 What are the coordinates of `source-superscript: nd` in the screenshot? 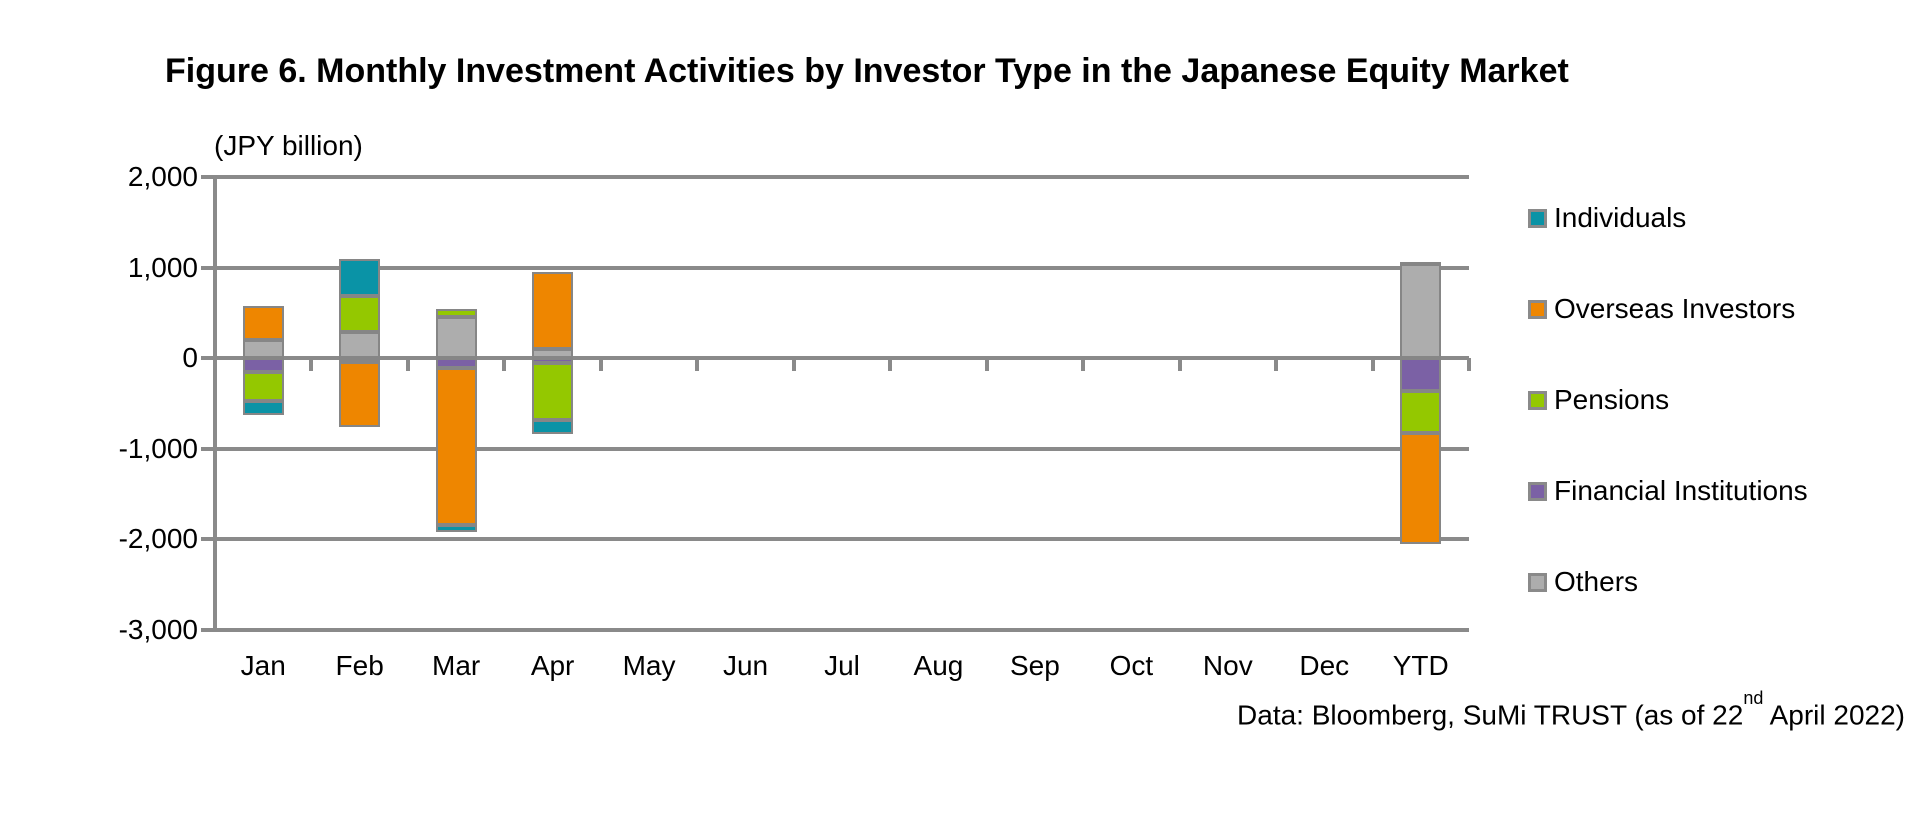 It's located at (1753, 698).